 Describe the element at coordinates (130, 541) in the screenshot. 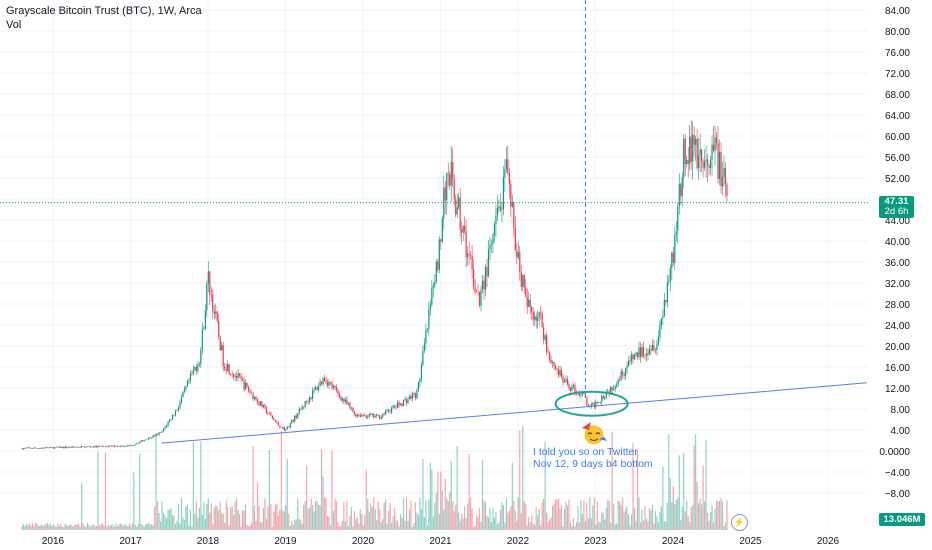

I see `x-tick-label: 2017` at that location.